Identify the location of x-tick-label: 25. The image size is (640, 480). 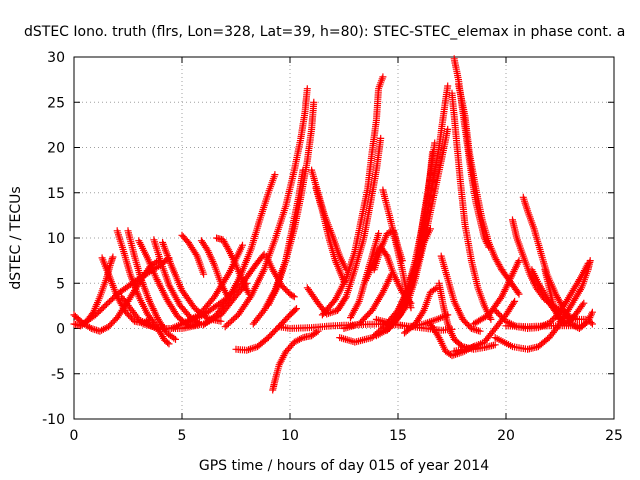
(614, 436).